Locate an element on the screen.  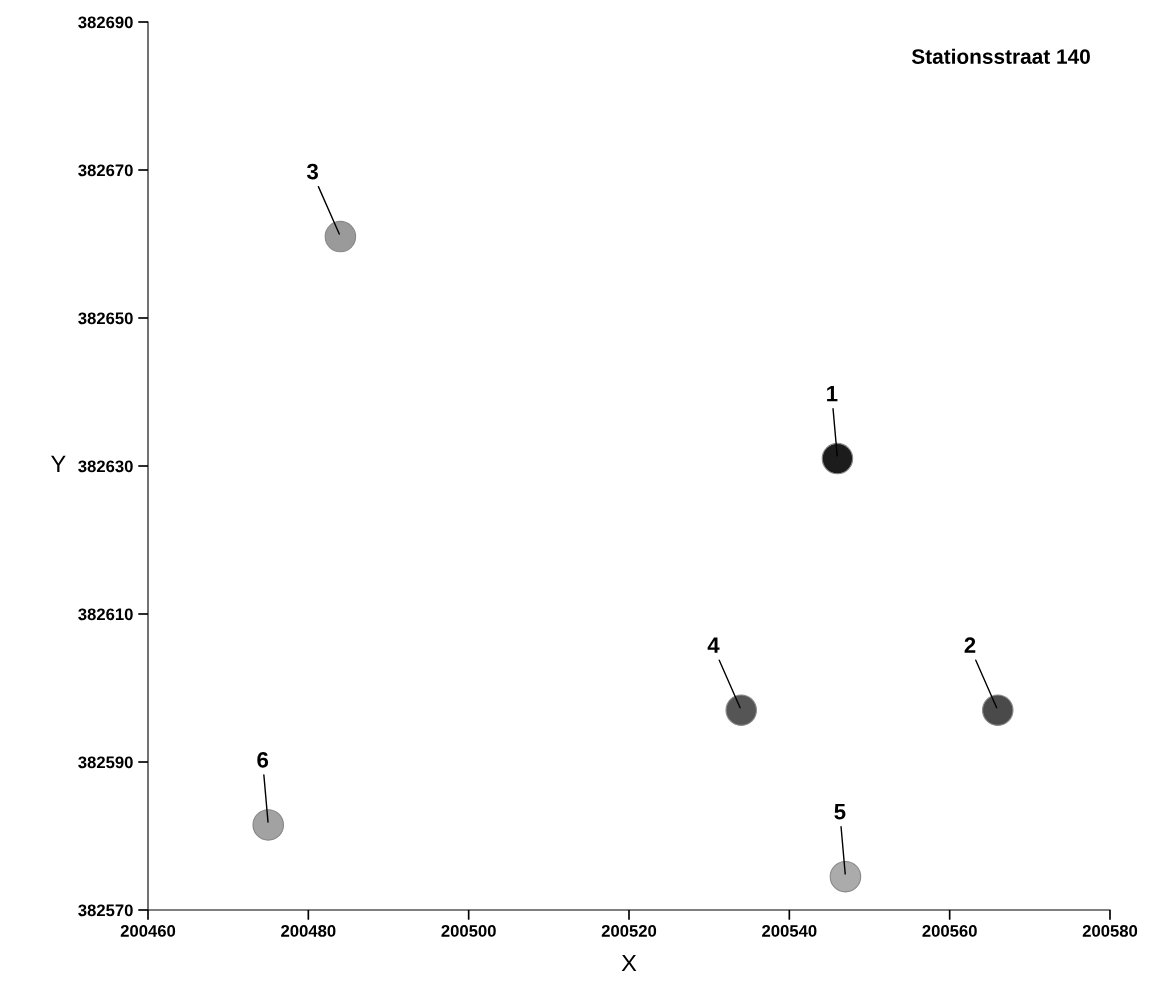
x-tick-label: 200480 is located at coordinates (308, 931).